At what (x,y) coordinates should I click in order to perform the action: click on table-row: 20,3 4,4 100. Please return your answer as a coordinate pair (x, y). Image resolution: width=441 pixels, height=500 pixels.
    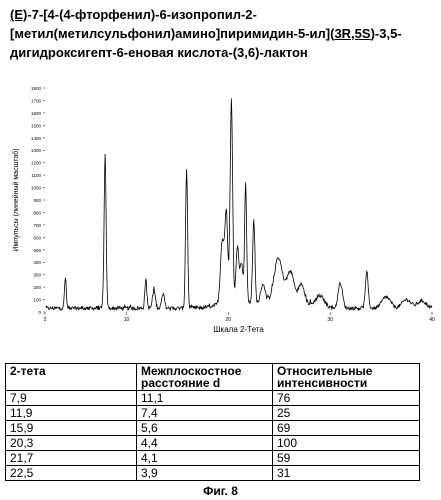
    Looking at the image, I should click on (212, 443).